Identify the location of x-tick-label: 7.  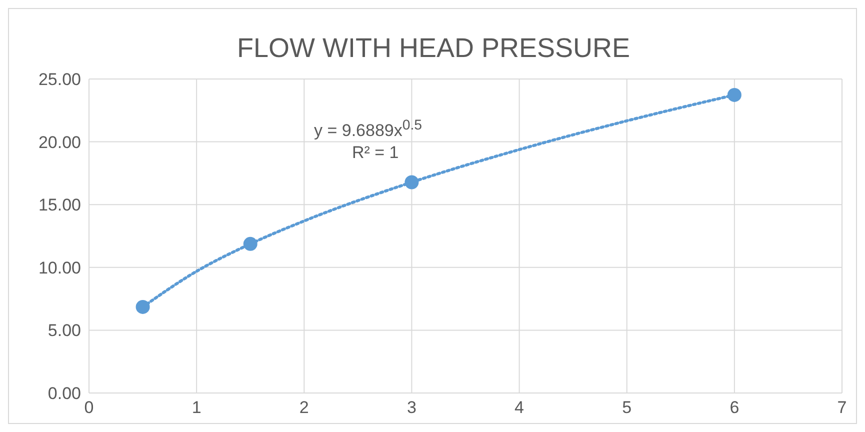
(842, 408).